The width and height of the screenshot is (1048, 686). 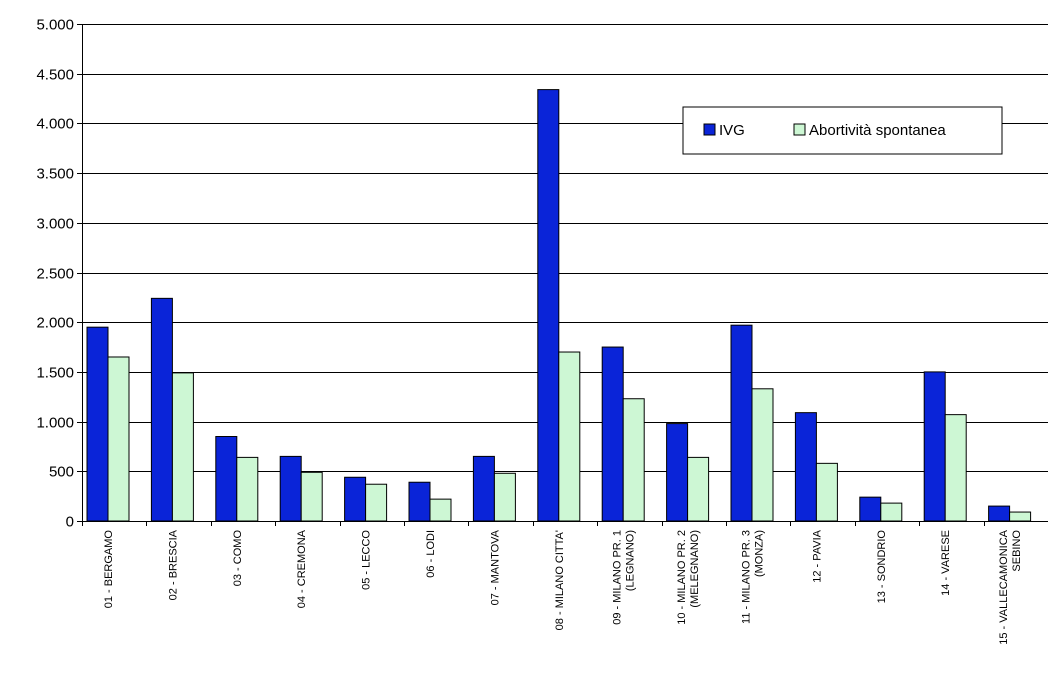 I want to click on x-category-label: 09 - MILANO PR. 1 (LEGNANO), so click(x=624, y=577).